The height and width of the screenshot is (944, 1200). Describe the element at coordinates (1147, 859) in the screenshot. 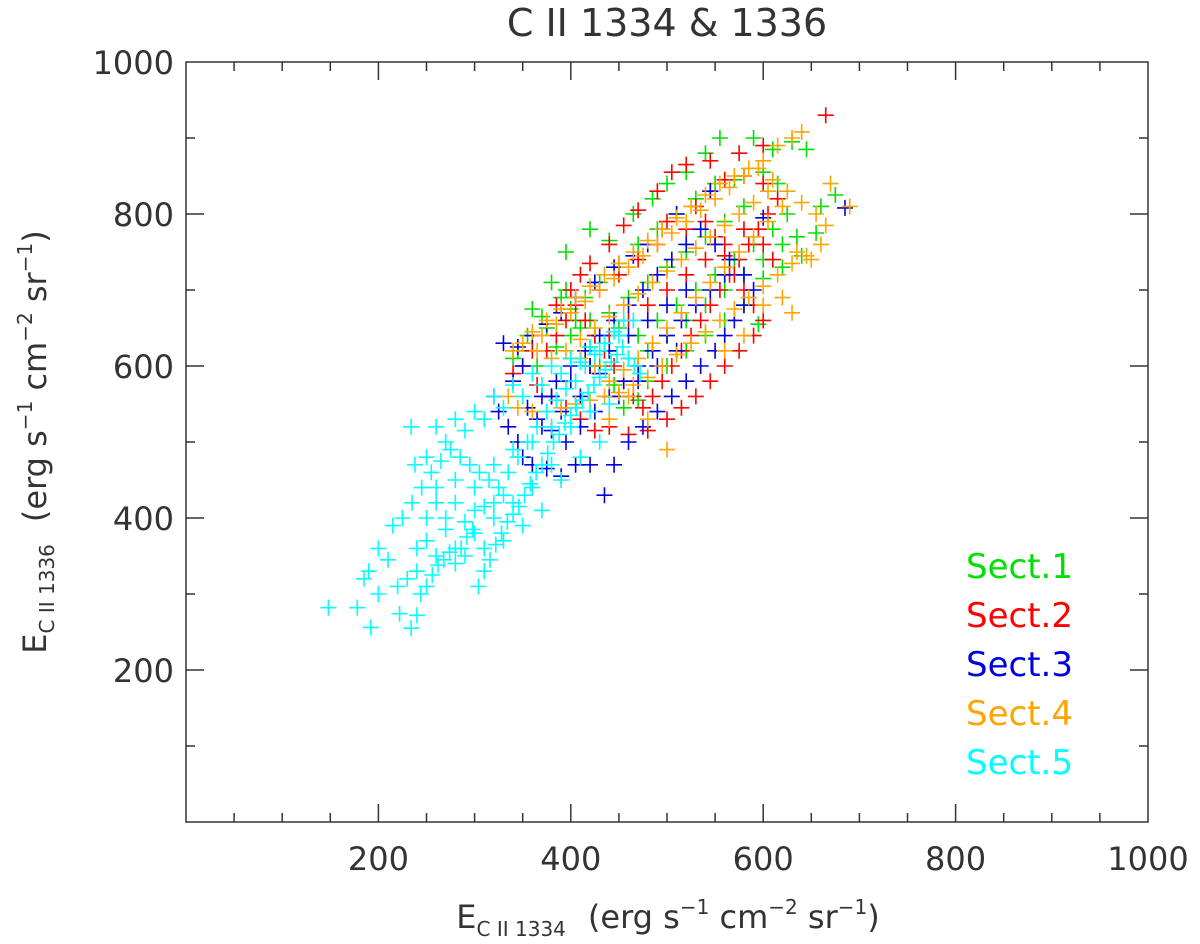

I see `x-tick-label: 1000` at that location.